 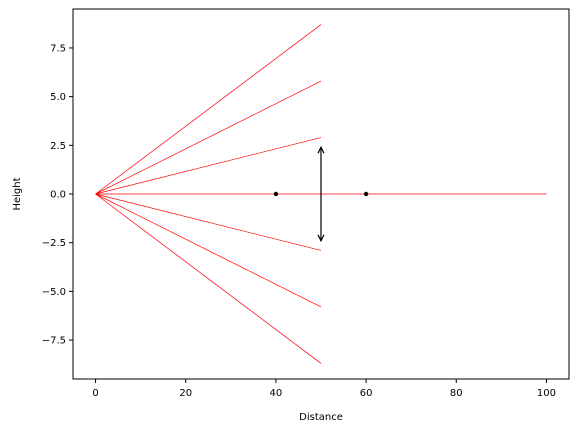 I want to click on y-axis-label: Height, so click(x=17, y=193).